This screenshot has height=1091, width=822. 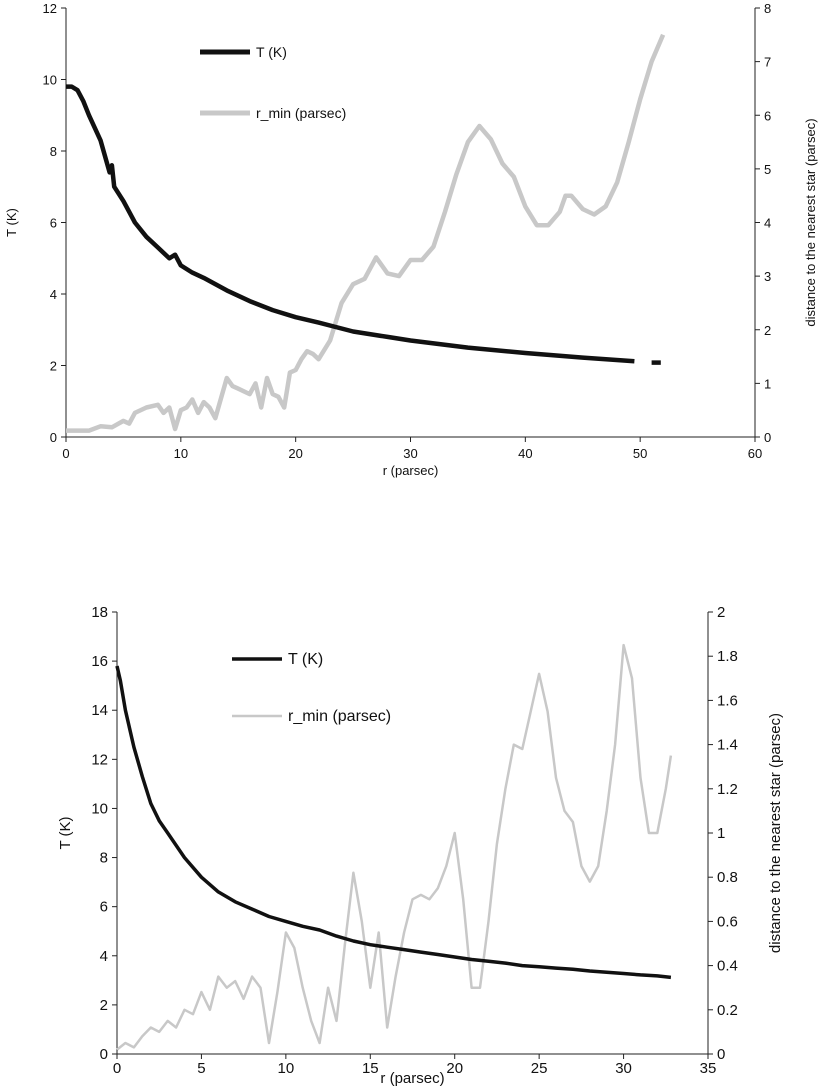 I want to click on y2-tick-label: 5, so click(x=767, y=169).